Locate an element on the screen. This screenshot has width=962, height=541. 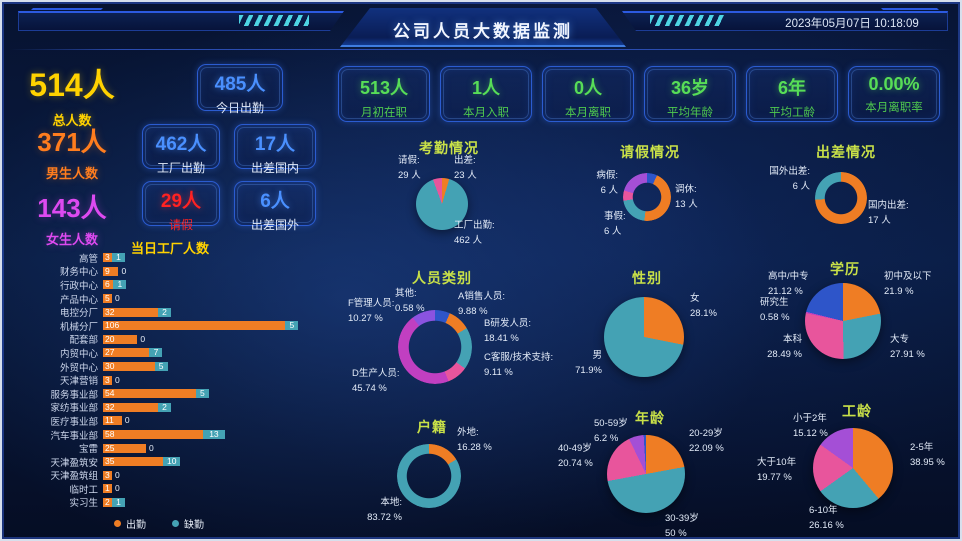
kpi-label: 月初在职 is located at coordinates (384, 113).